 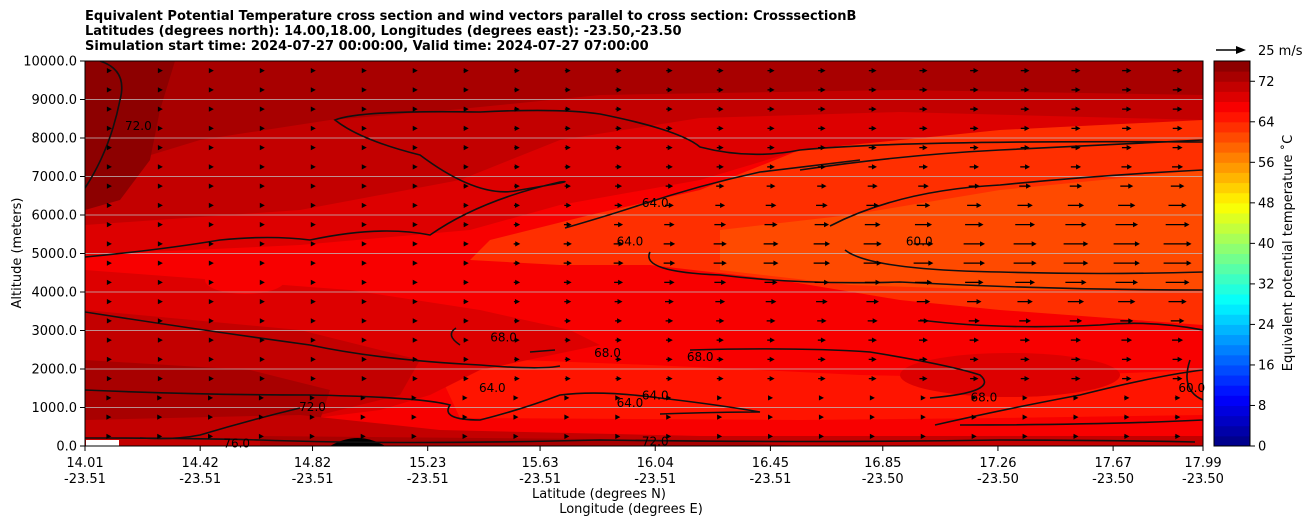 I want to click on colorbar-tick-label-3: 24, so click(x=1266, y=325).